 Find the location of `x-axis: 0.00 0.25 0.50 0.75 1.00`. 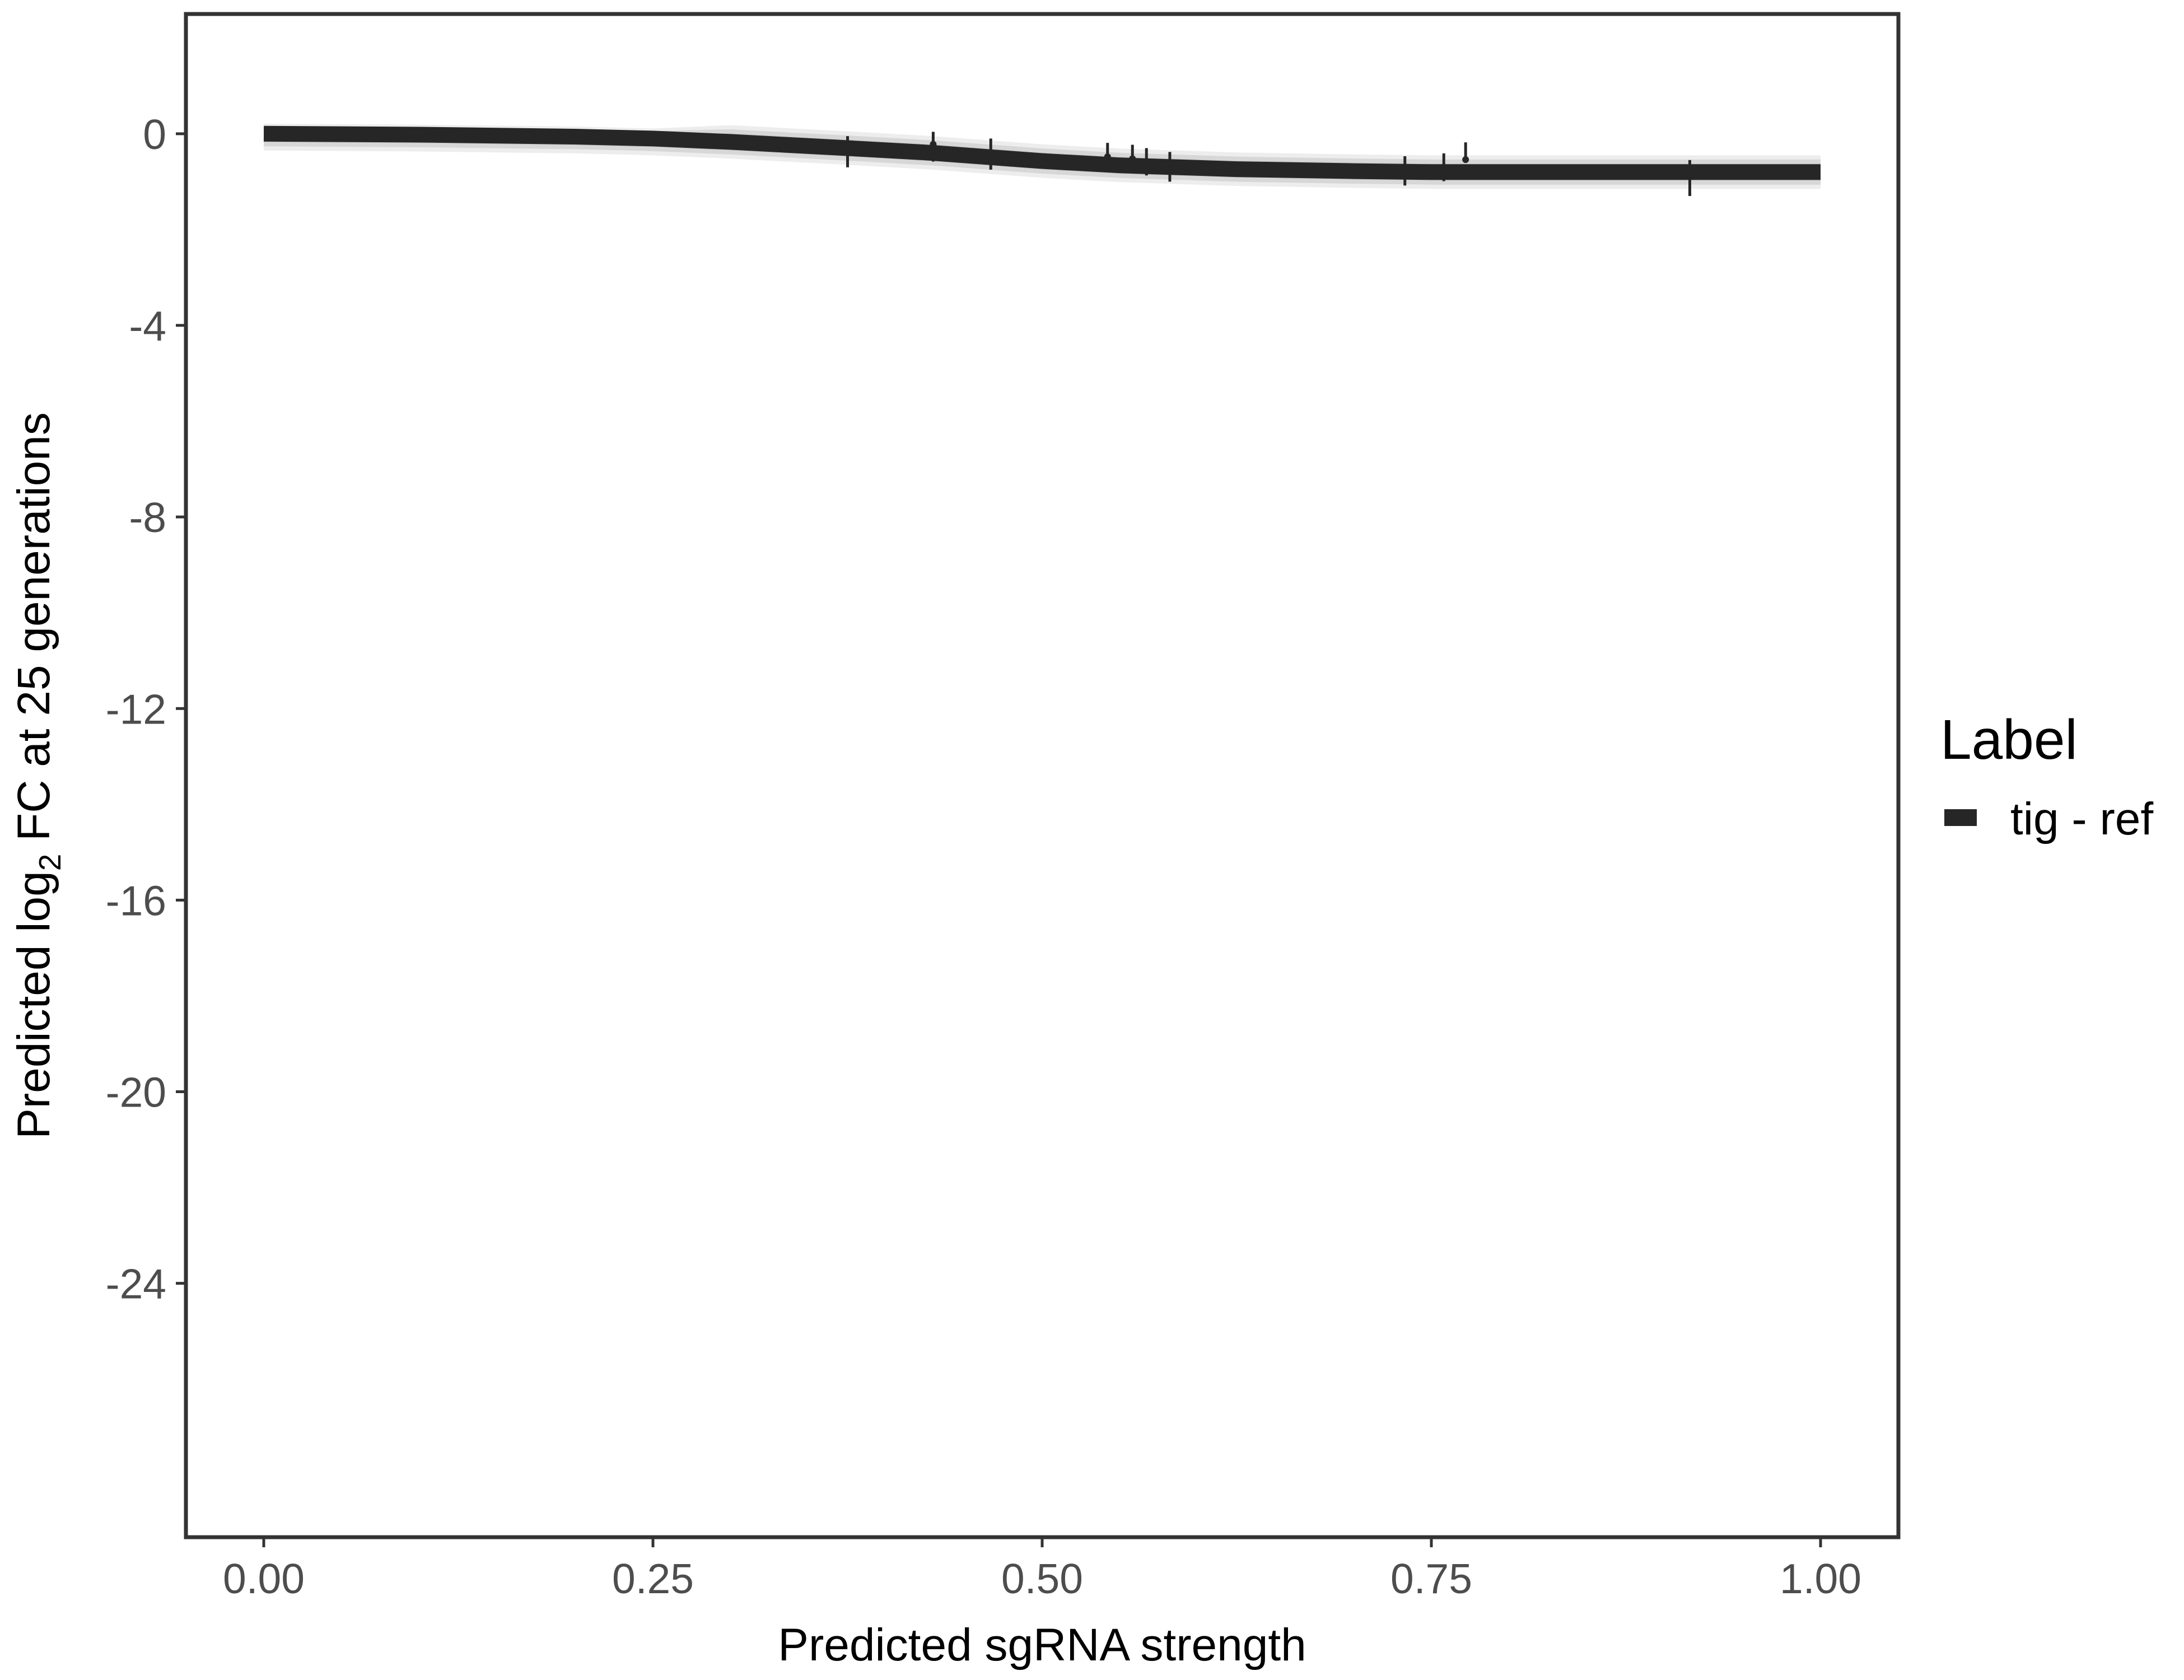

x-axis: 0.00 0.25 0.50 0.75 1.00 is located at coordinates (1042, 1570).